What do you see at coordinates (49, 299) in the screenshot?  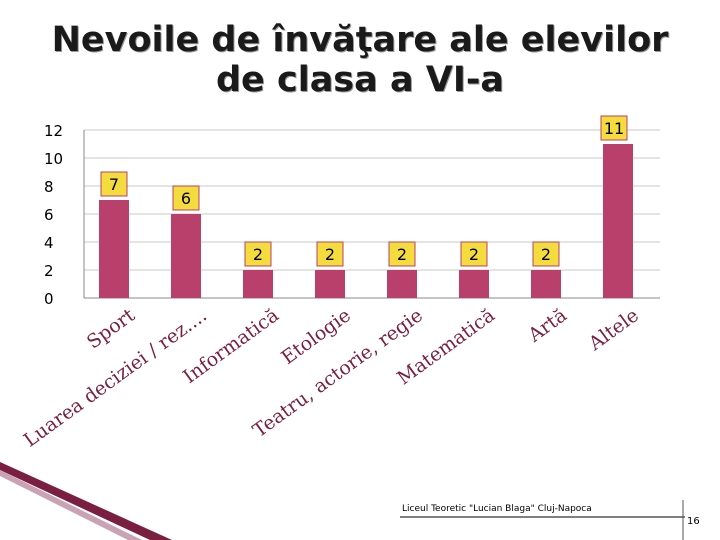 I see `y-tick-label: 0` at bounding box center [49, 299].